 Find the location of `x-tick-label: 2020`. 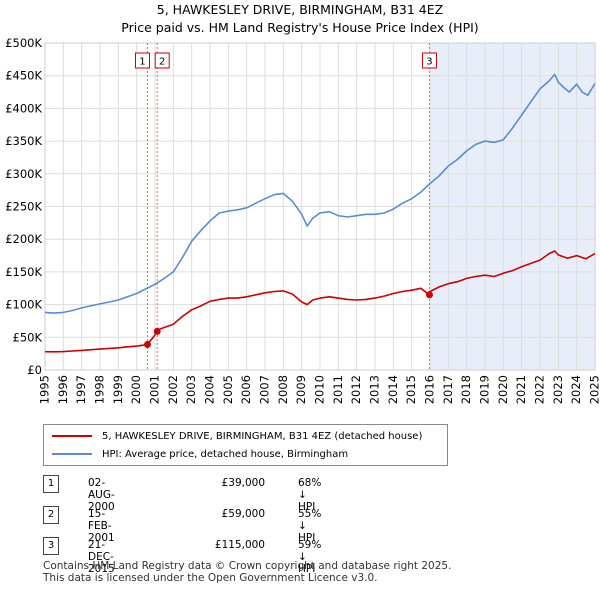

x-tick-label: 2020 is located at coordinates (503, 389).